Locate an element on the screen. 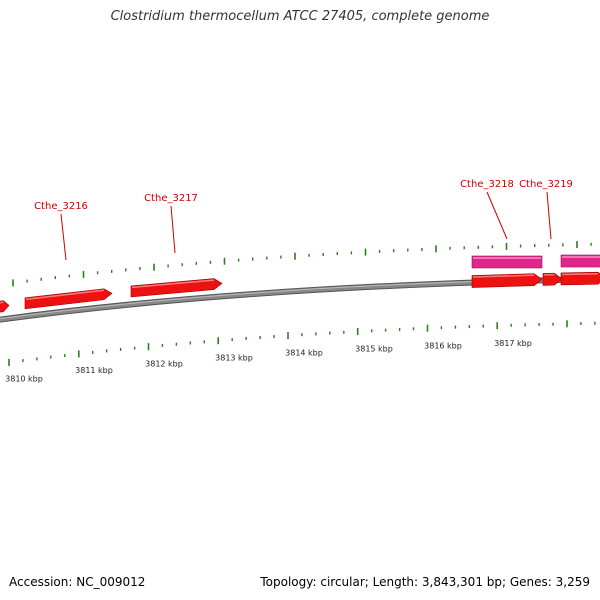 This screenshot has height=600, width=600. gene-arrow-cthe-3220-shine is located at coordinates (580, 274).